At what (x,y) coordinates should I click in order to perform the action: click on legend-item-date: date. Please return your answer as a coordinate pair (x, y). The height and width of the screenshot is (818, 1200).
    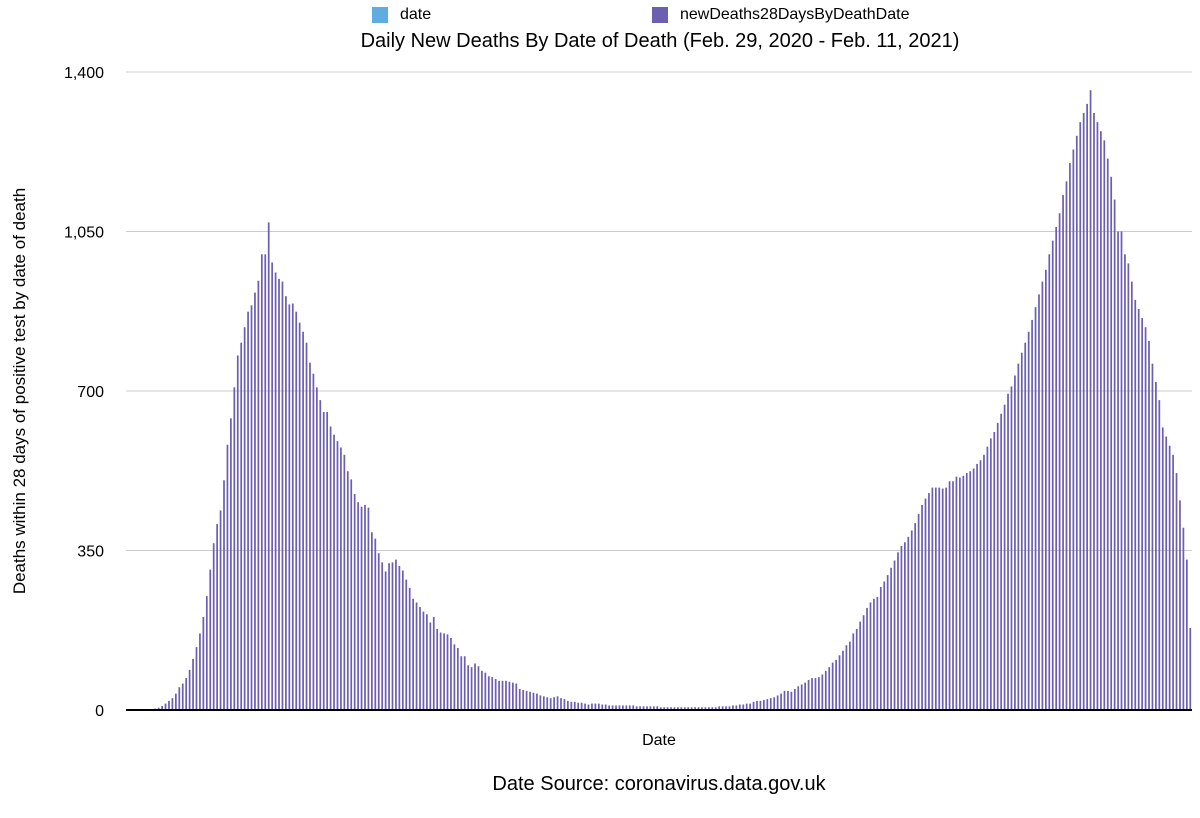
    Looking at the image, I should click on (401, 15).